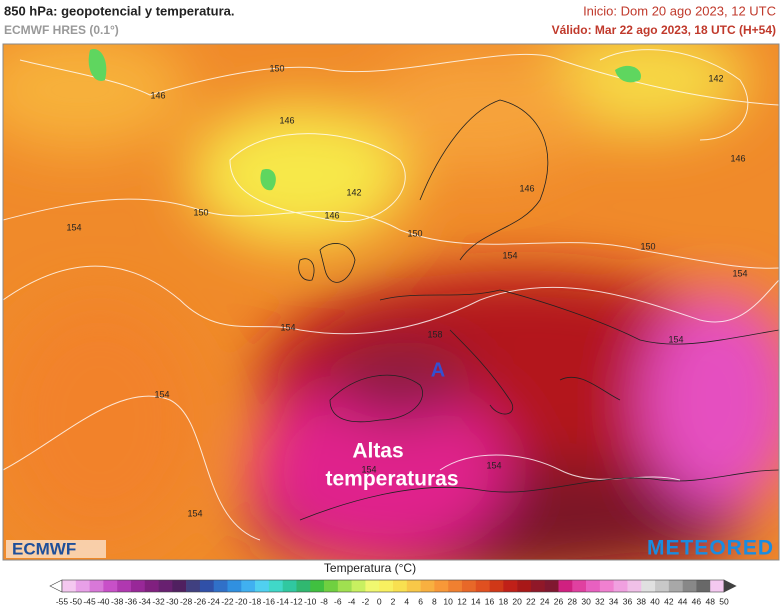 The image size is (782, 609). What do you see at coordinates (145, 601) in the screenshot?
I see `colorbar-label: -34` at bounding box center [145, 601].